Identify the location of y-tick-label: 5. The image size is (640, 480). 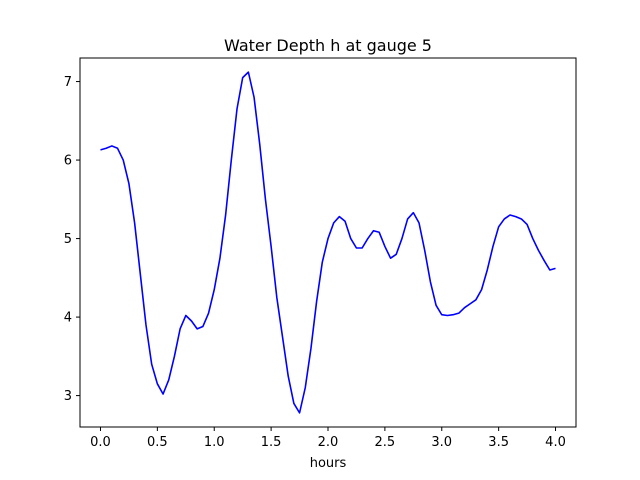
(68, 239).